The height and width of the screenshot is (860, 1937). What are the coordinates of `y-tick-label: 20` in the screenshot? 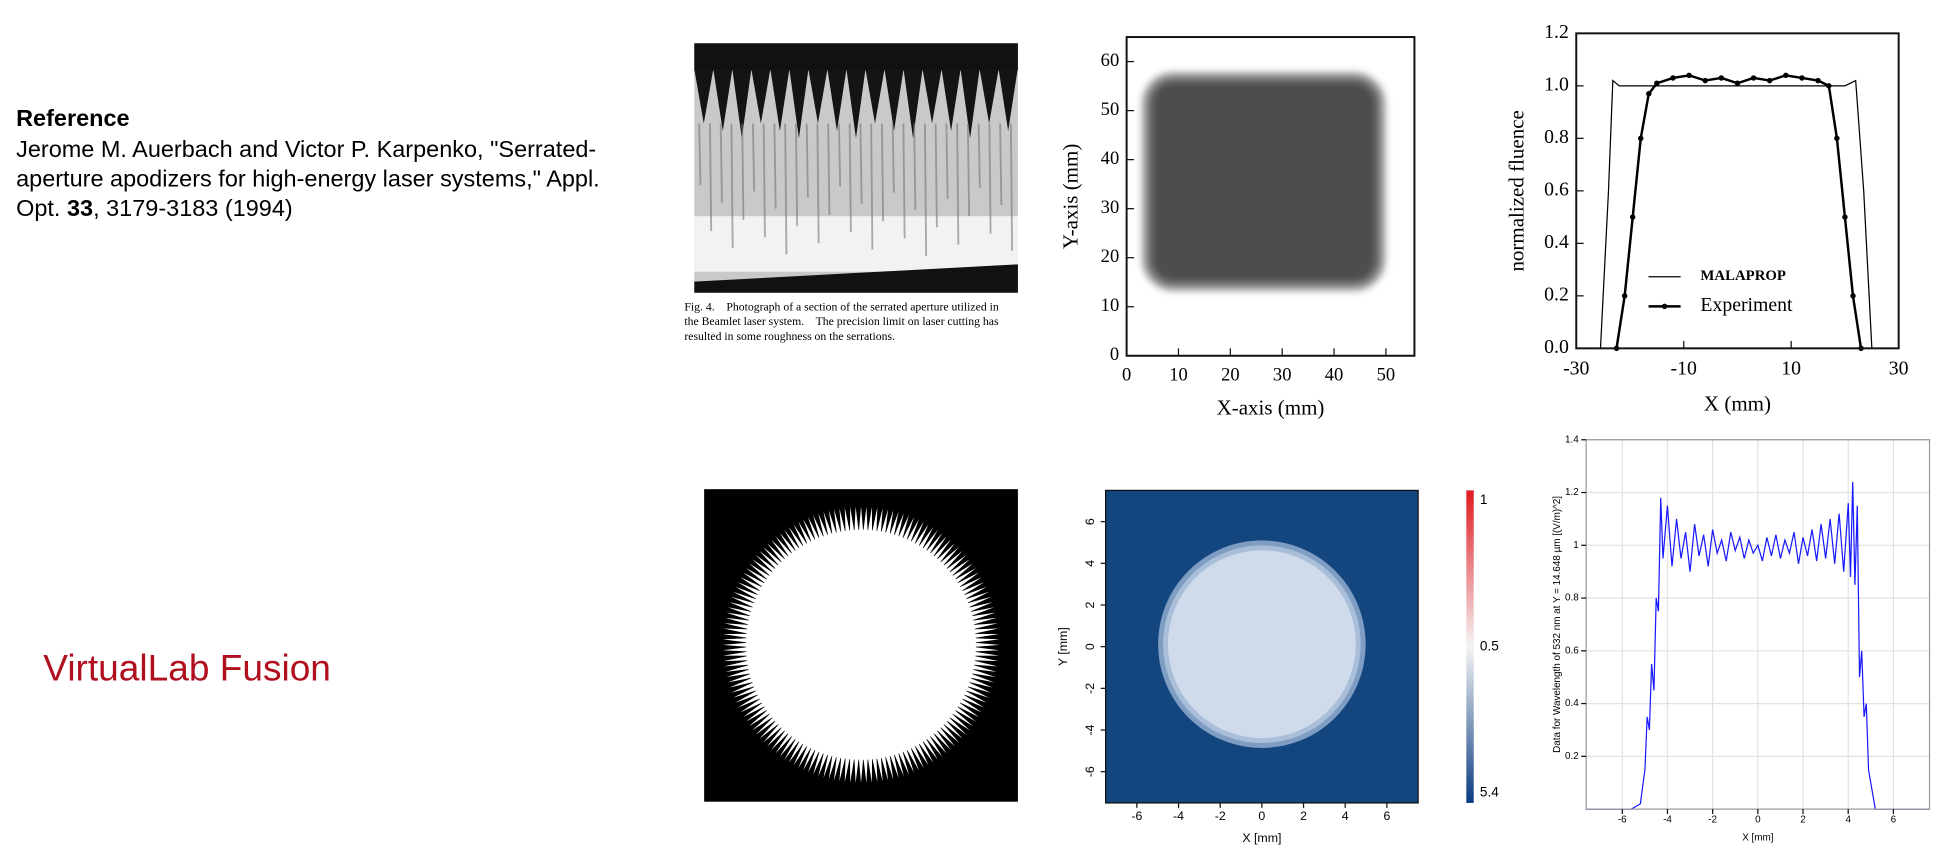 It's located at (1110, 256).